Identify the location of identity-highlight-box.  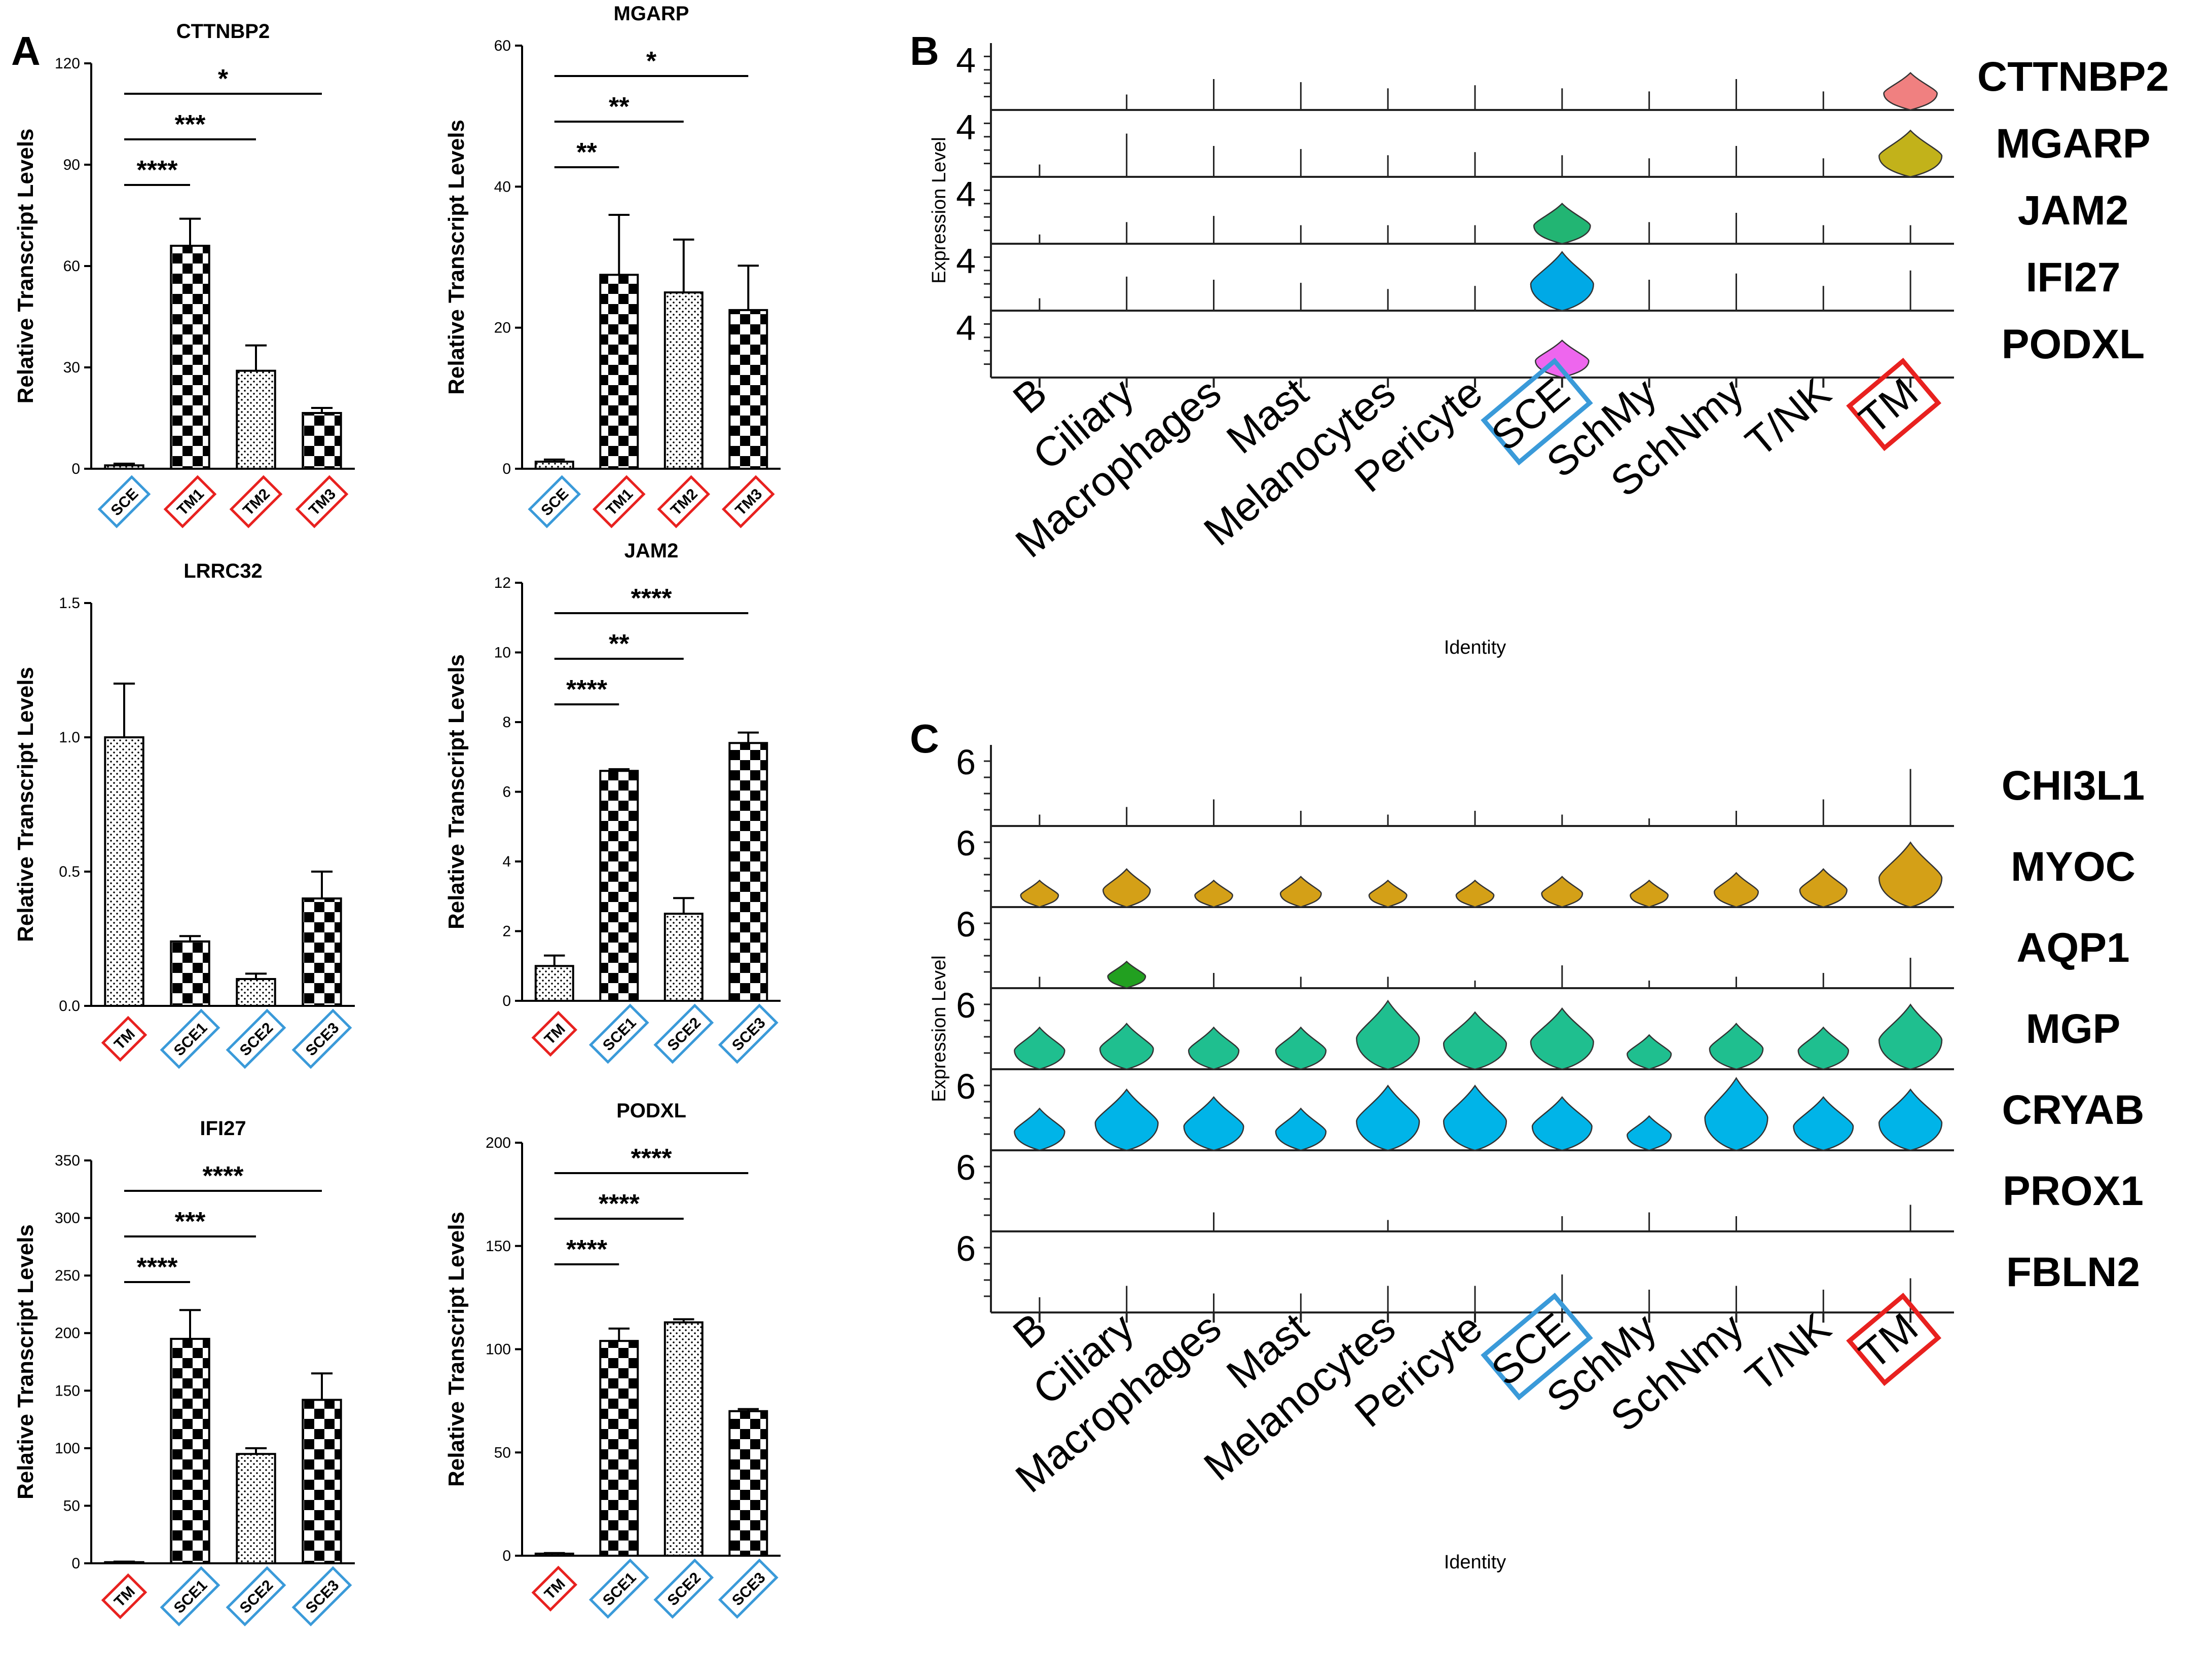
(1894, 405).